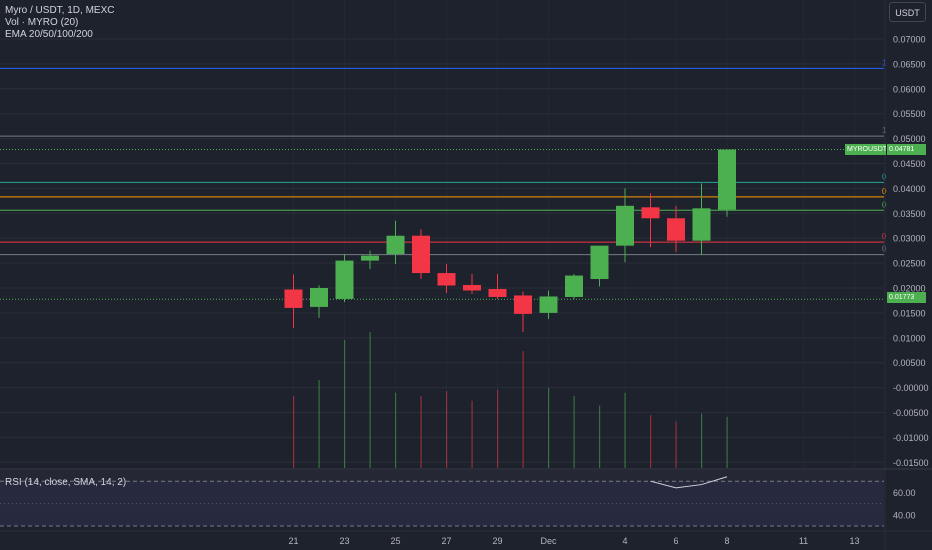 The width and height of the screenshot is (932, 550). Describe the element at coordinates (466, 538) in the screenshot. I see `time-axis: 21 23 25 27 29 Dec 4 6 8 11 13` at that location.